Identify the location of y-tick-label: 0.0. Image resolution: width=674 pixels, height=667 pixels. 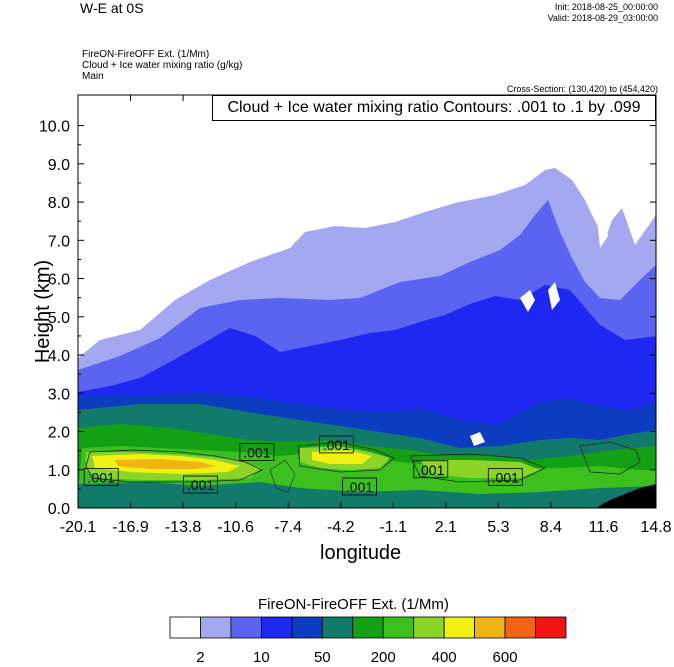
(59, 509).